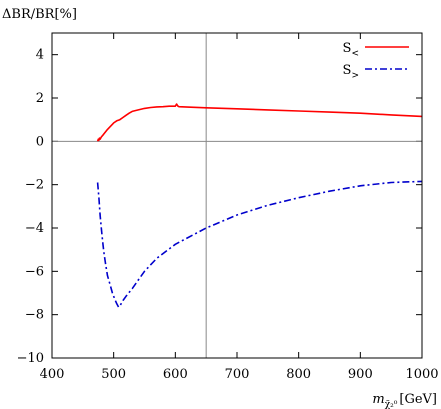 This screenshot has width=441, height=409. Describe the element at coordinates (355, 76) in the screenshot. I see `legend-label-sub: >` at that location.